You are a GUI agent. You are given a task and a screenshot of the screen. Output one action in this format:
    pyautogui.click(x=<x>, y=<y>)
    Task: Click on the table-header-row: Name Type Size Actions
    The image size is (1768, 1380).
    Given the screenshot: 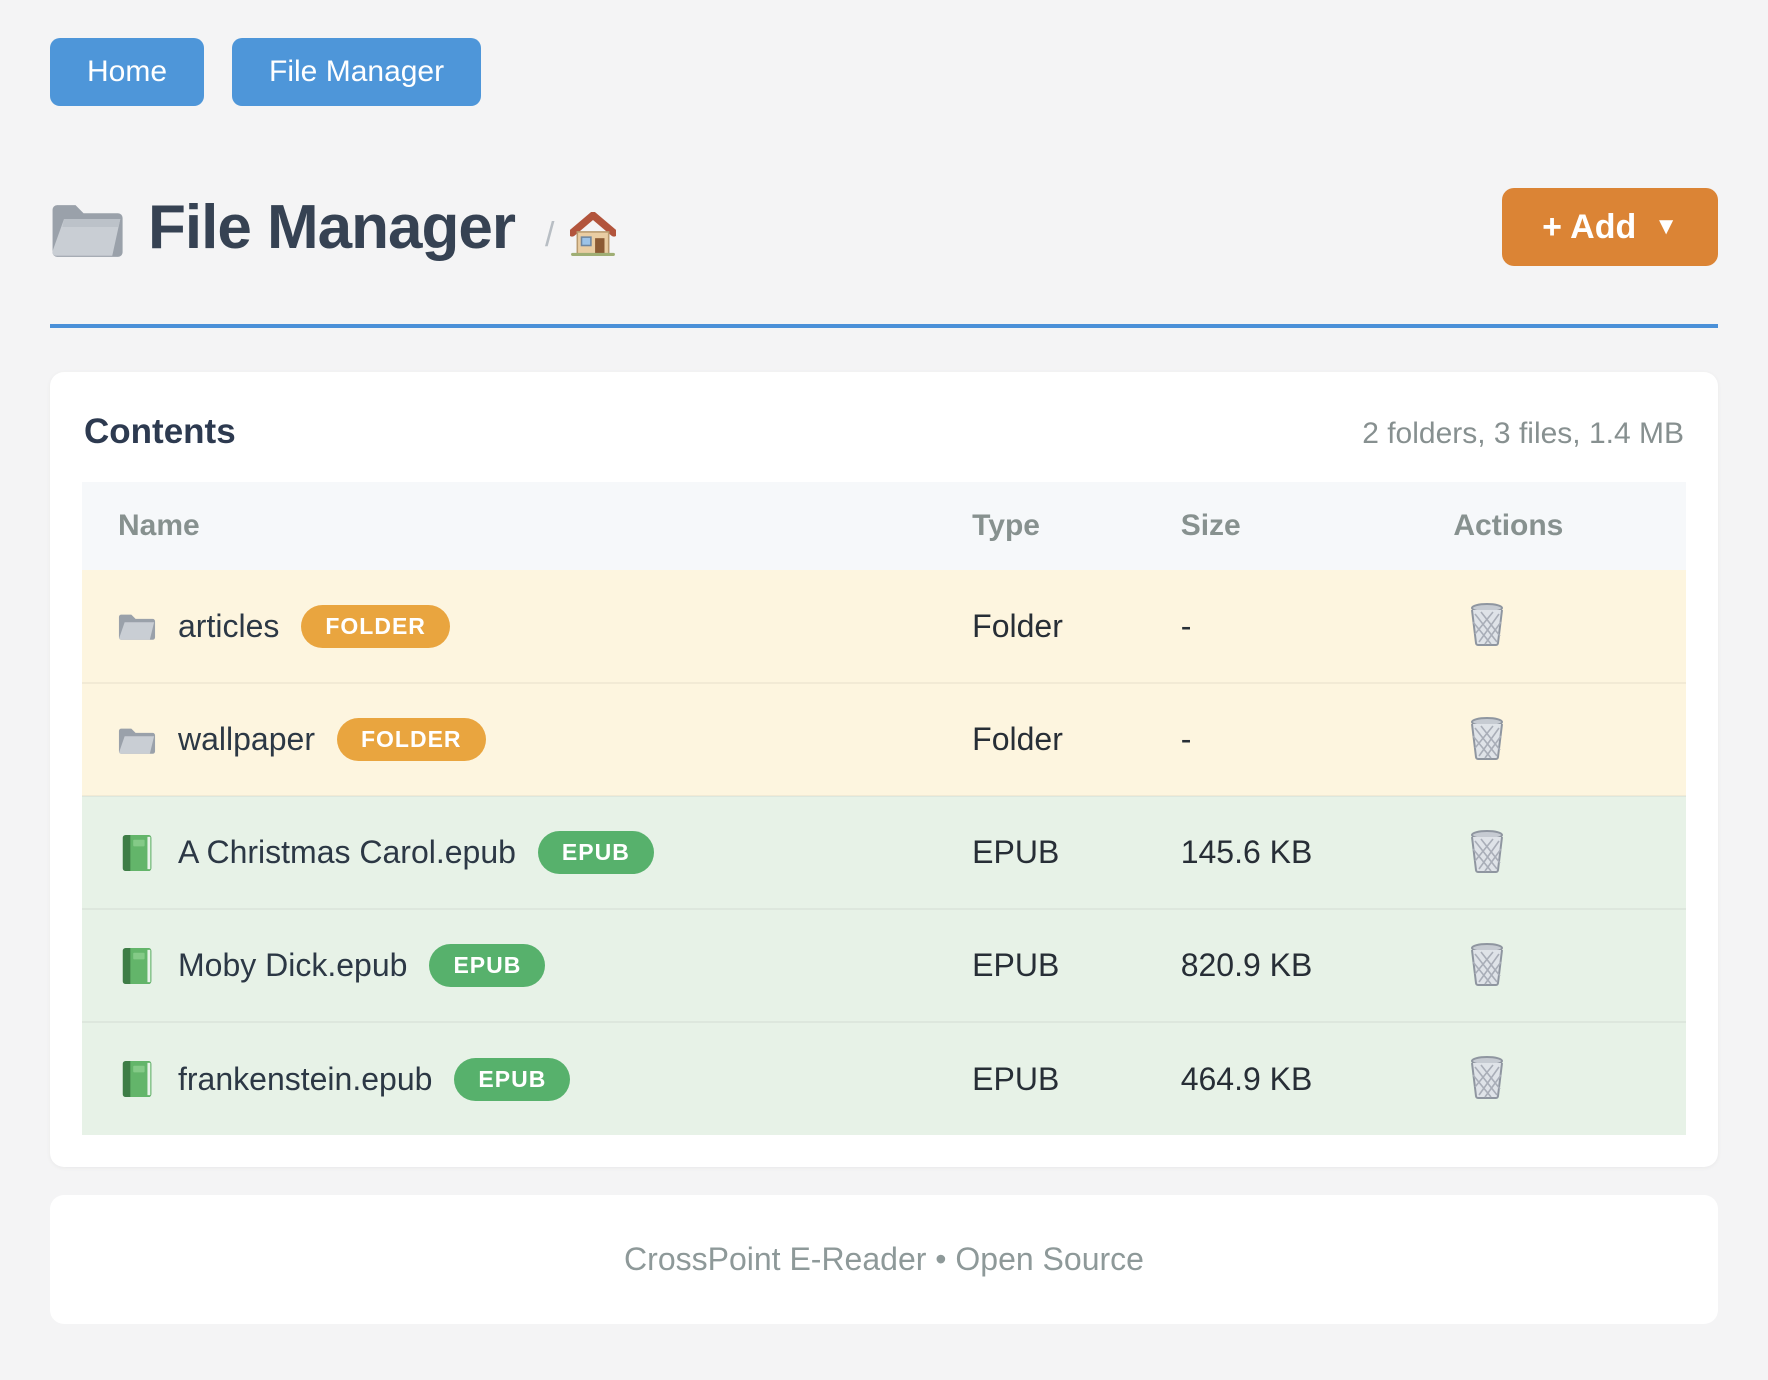 What is the action you would take?
    pyautogui.click(x=884, y=526)
    